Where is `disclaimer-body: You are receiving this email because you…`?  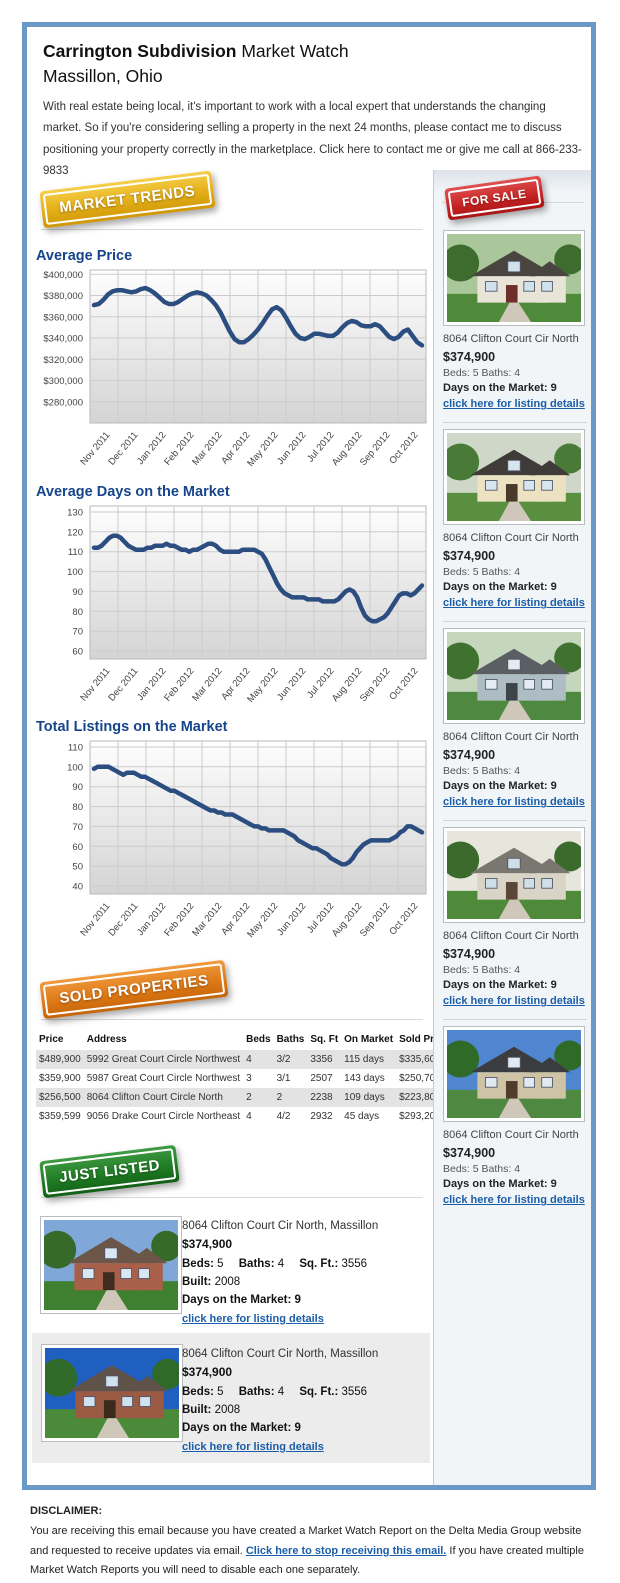
disclaimer-body: You are receiving this email because you… is located at coordinates (311, 1551).